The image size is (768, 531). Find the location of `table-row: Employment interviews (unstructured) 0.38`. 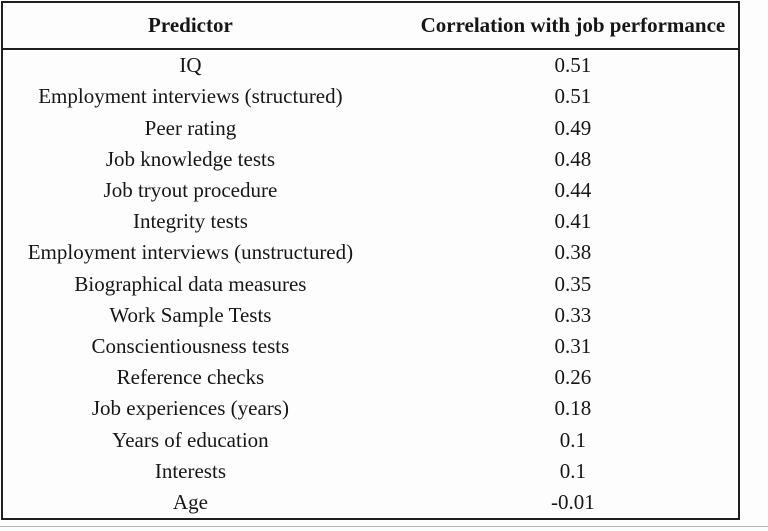

table-row: Employment interviews (unstructured) 0.38 is located at coordinates (370, 252).